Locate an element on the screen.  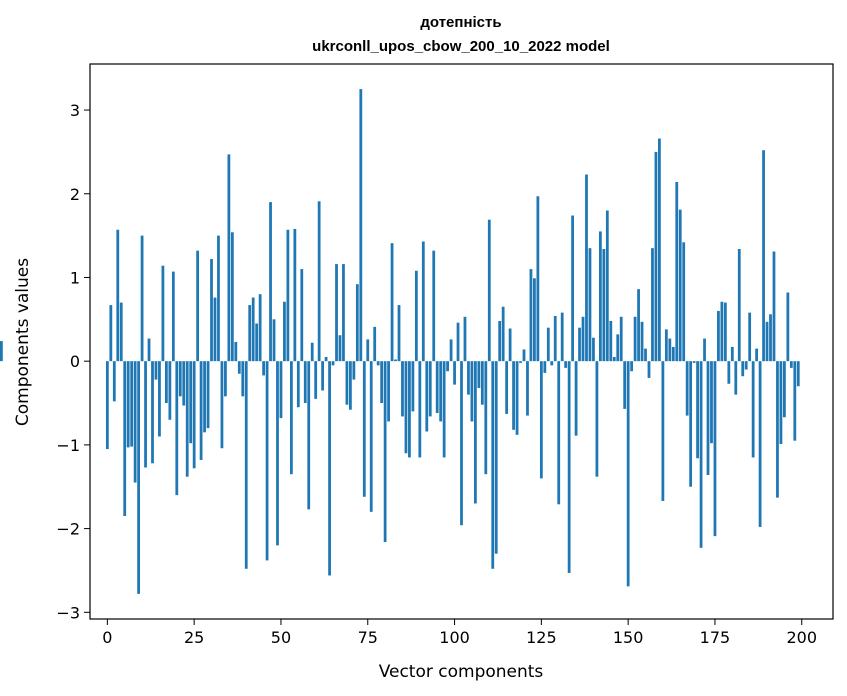
y-tick-label: 3 is located at coordinates (75, 110).